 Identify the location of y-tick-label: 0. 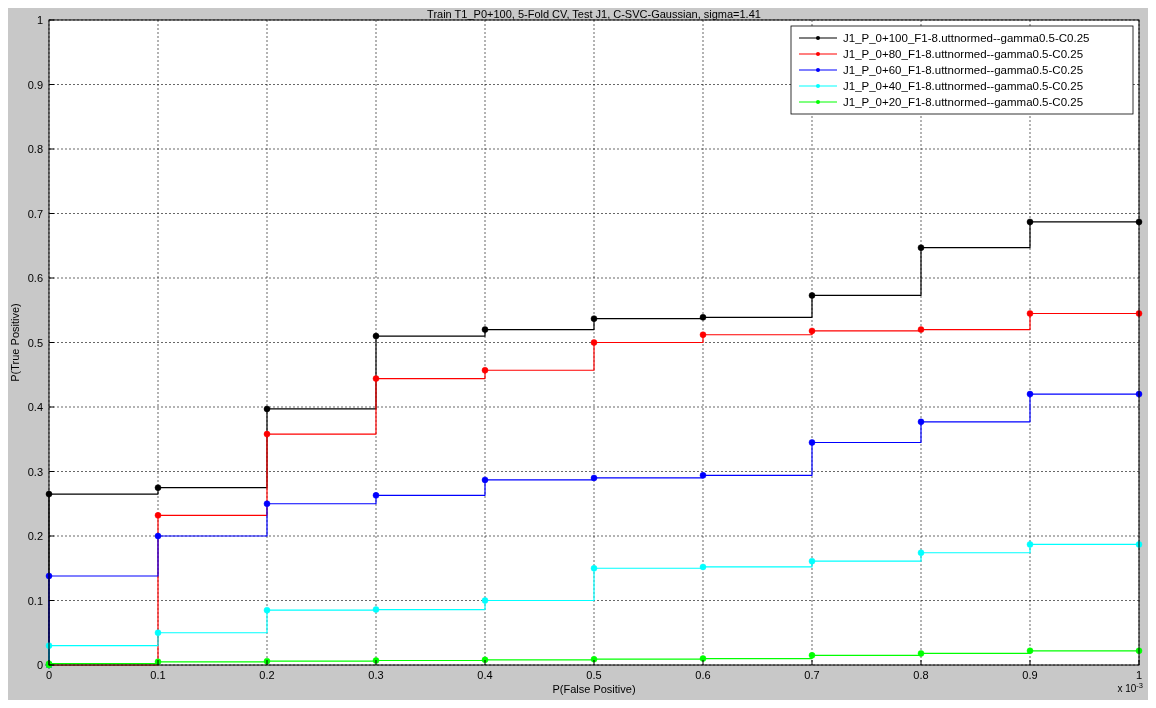
(39, 665).